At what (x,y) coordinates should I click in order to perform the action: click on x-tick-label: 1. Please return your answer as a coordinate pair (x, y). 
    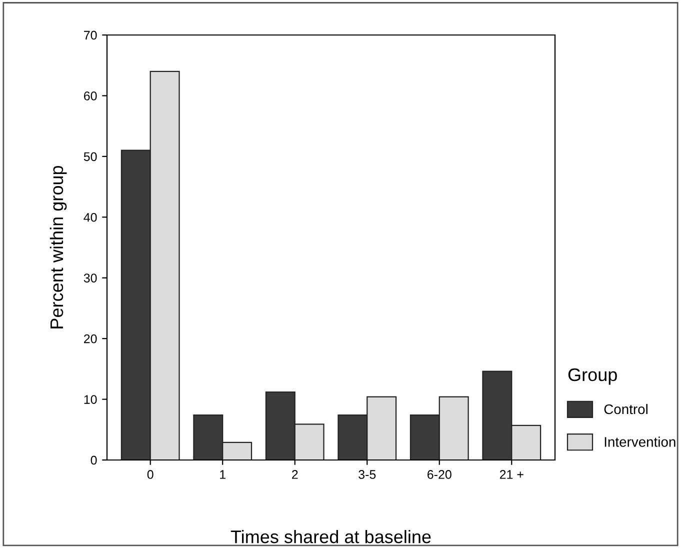
    Looking at the image, I should click on (223, 474).